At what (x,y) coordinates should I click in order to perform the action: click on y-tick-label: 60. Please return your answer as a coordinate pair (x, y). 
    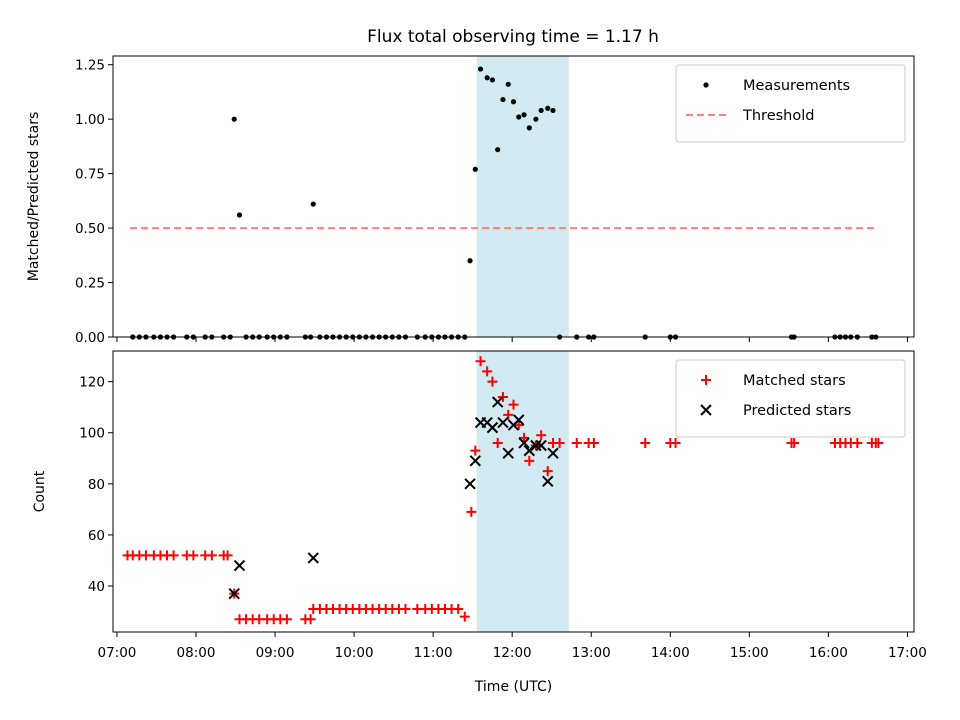
    Looking at the image, I should click on (96, 536).